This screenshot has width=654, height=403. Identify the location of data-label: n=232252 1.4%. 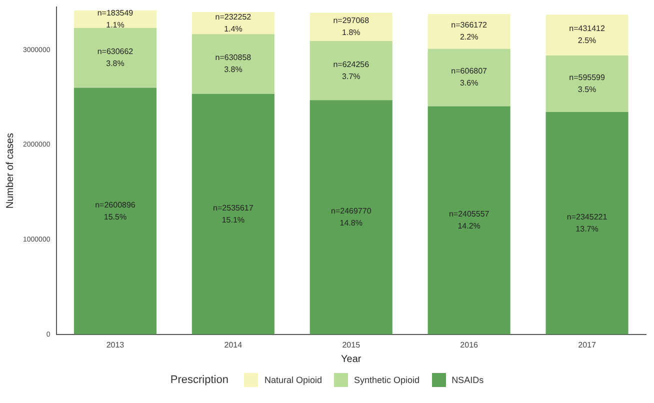
(233, 23).